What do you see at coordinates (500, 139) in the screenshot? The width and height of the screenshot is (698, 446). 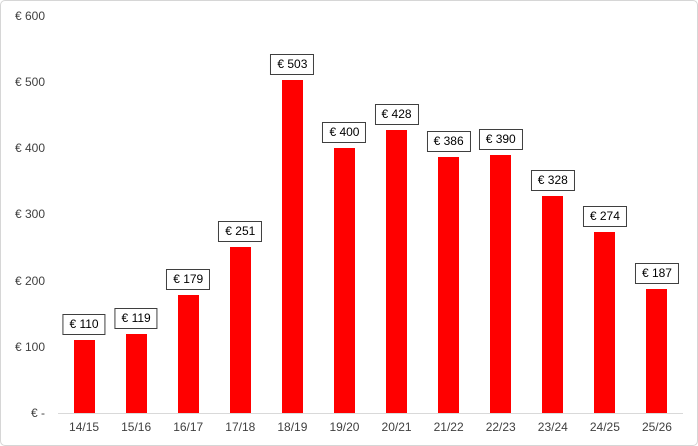 I see `data-label: € 390` at bounding box center [500, 139].